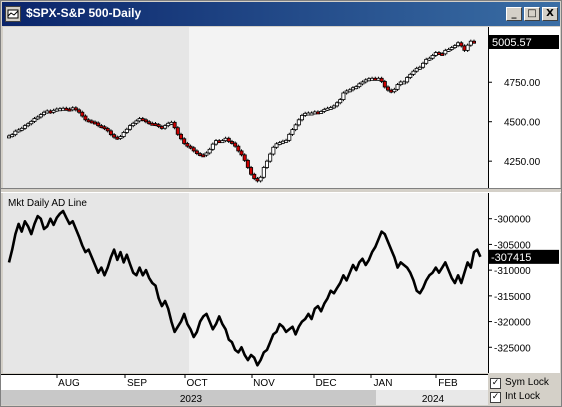 The image size is (562, 407). I want to click on time-axis, so click(244, 382).